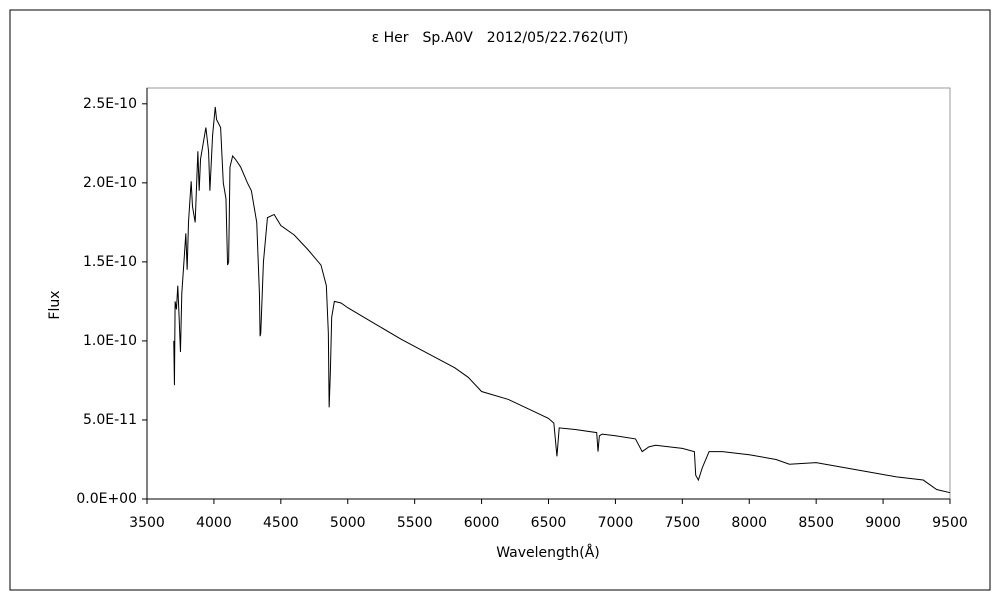 This screenshot has width=1000, height=604. I want to click on x-tick-label: 4000, so click(214, 523).